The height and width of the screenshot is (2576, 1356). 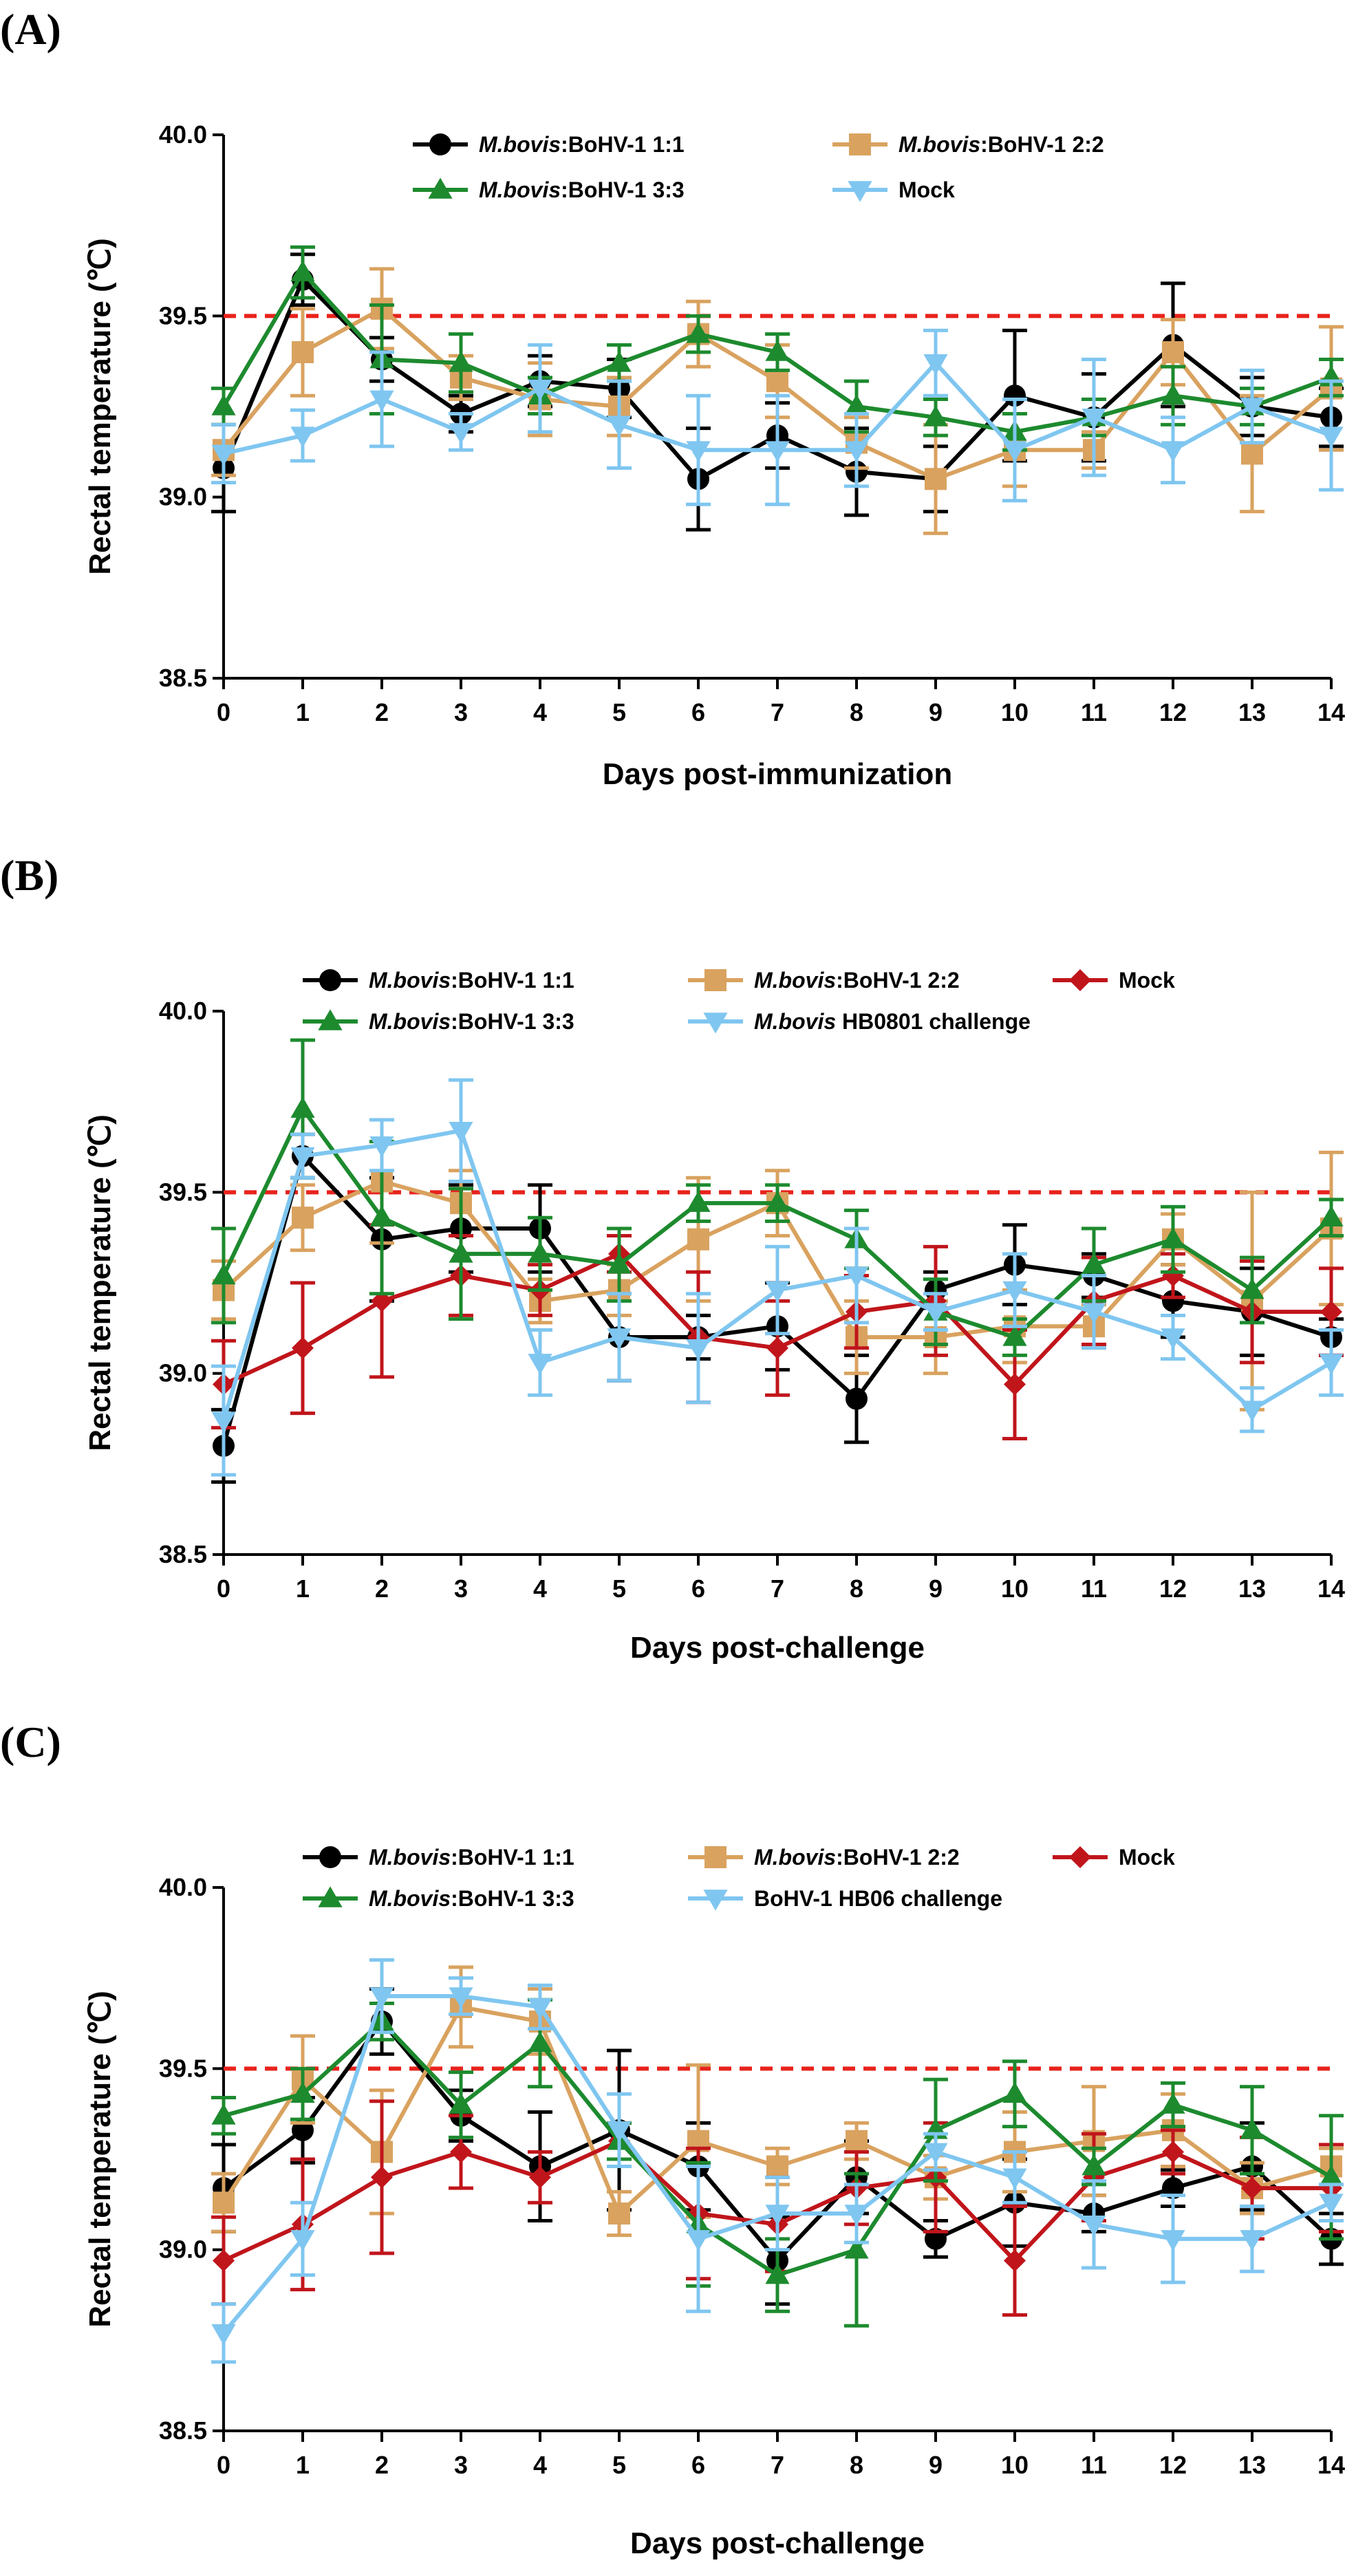 I want to click on legend-label: BoHV-1 HB06 challenge, so click(x=878, y=1898).